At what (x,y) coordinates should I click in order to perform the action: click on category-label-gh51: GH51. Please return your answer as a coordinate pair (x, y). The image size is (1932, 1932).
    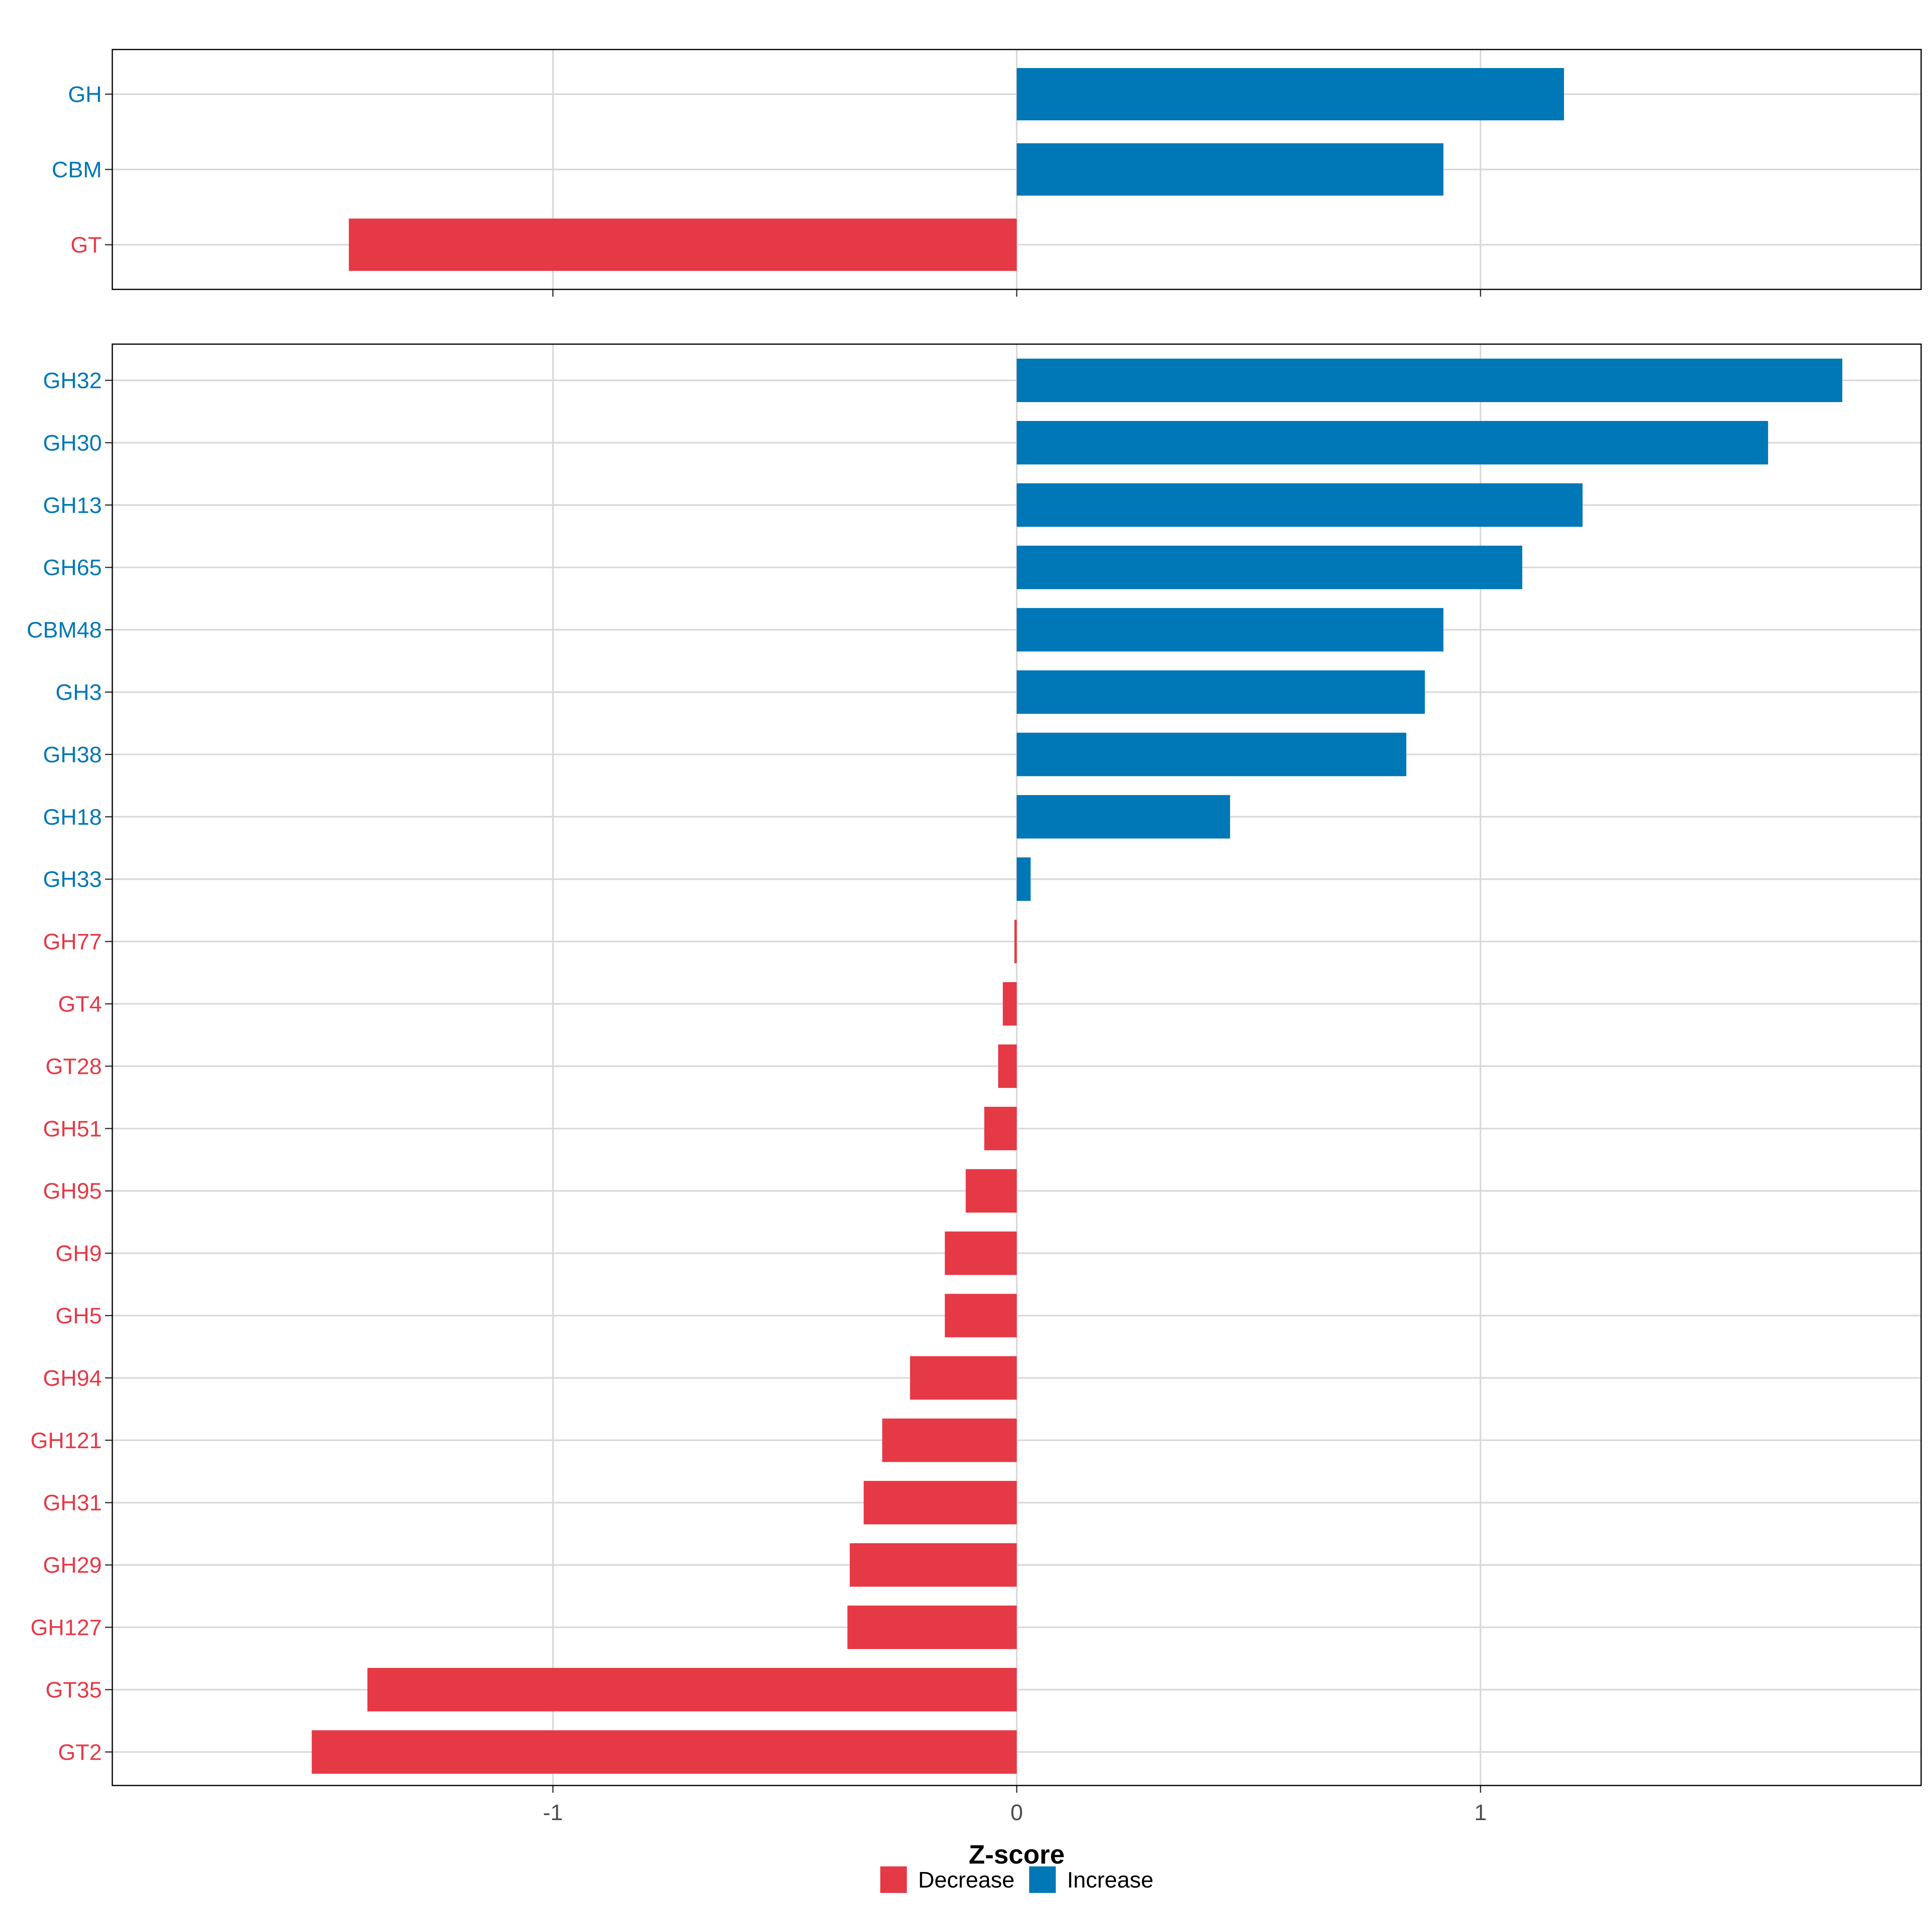
    Looking at the image, I should click on (72, 1128).